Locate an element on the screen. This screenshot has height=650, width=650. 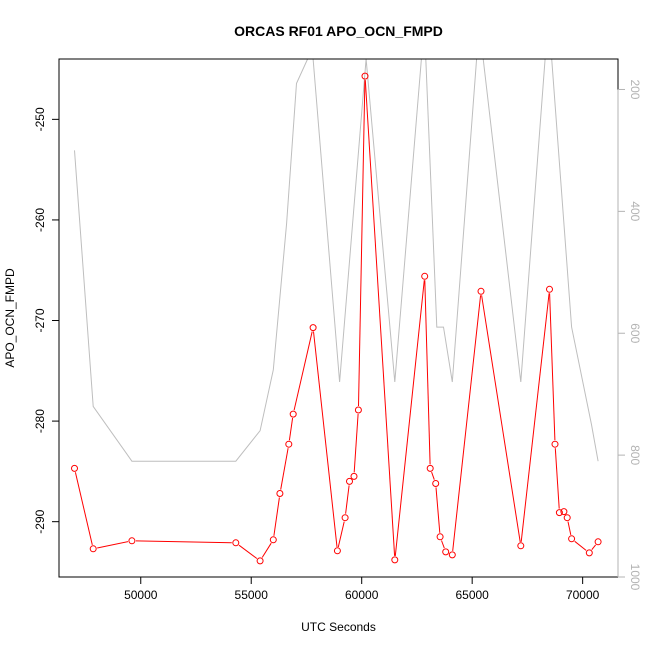
x-tick-label: 50000 is located at coordinates (141, 595).